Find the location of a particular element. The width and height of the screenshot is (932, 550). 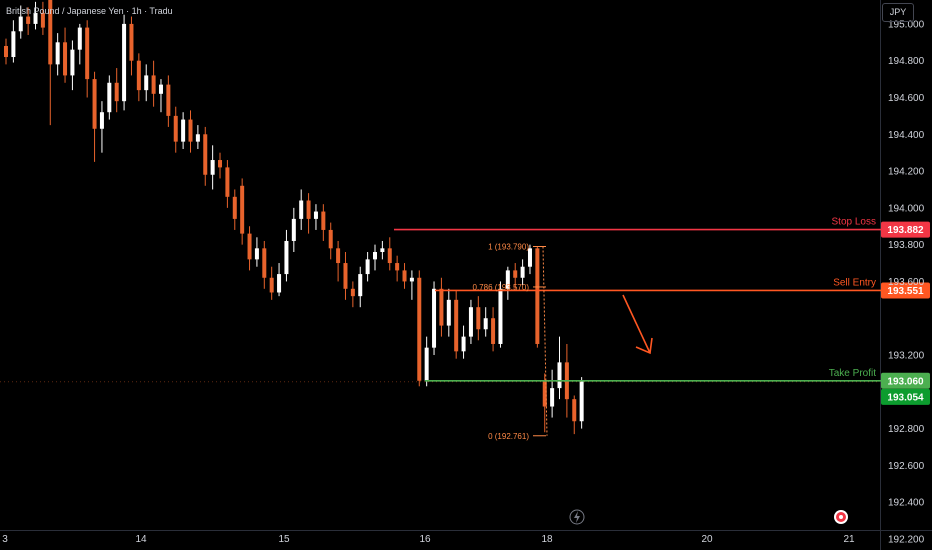

time-tick-label: 15 is located at coordinates (284, 539).